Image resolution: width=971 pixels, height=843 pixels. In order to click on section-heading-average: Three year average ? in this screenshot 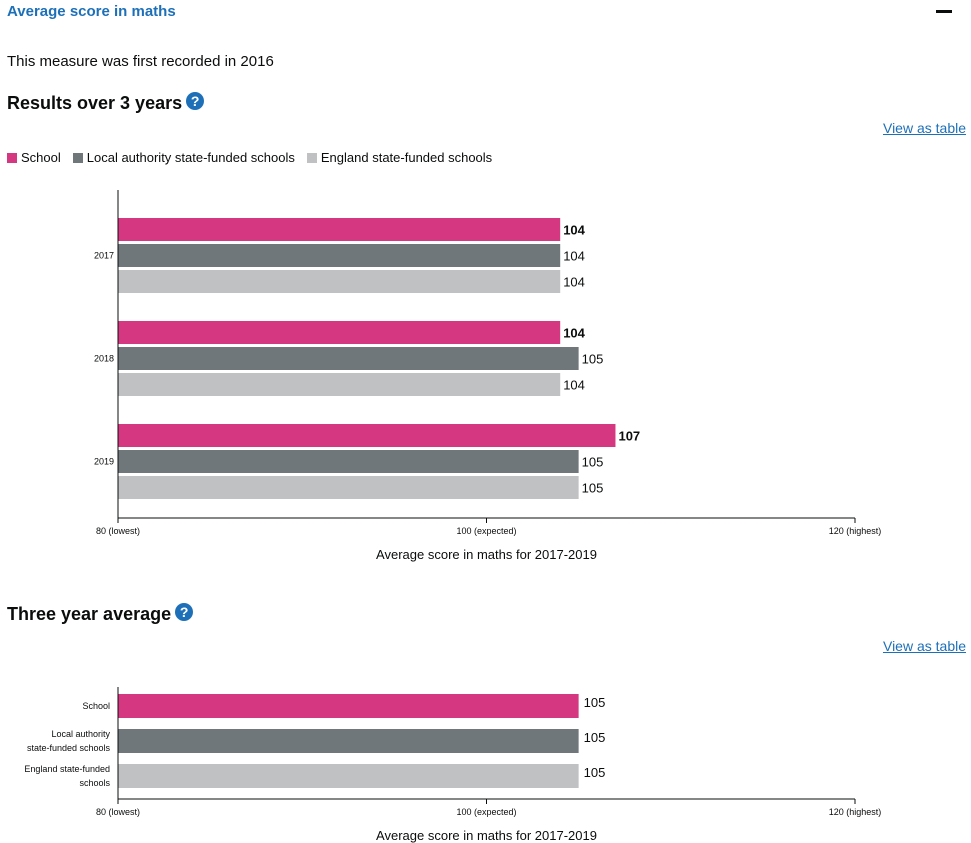, I will do `click(100, 613)`.